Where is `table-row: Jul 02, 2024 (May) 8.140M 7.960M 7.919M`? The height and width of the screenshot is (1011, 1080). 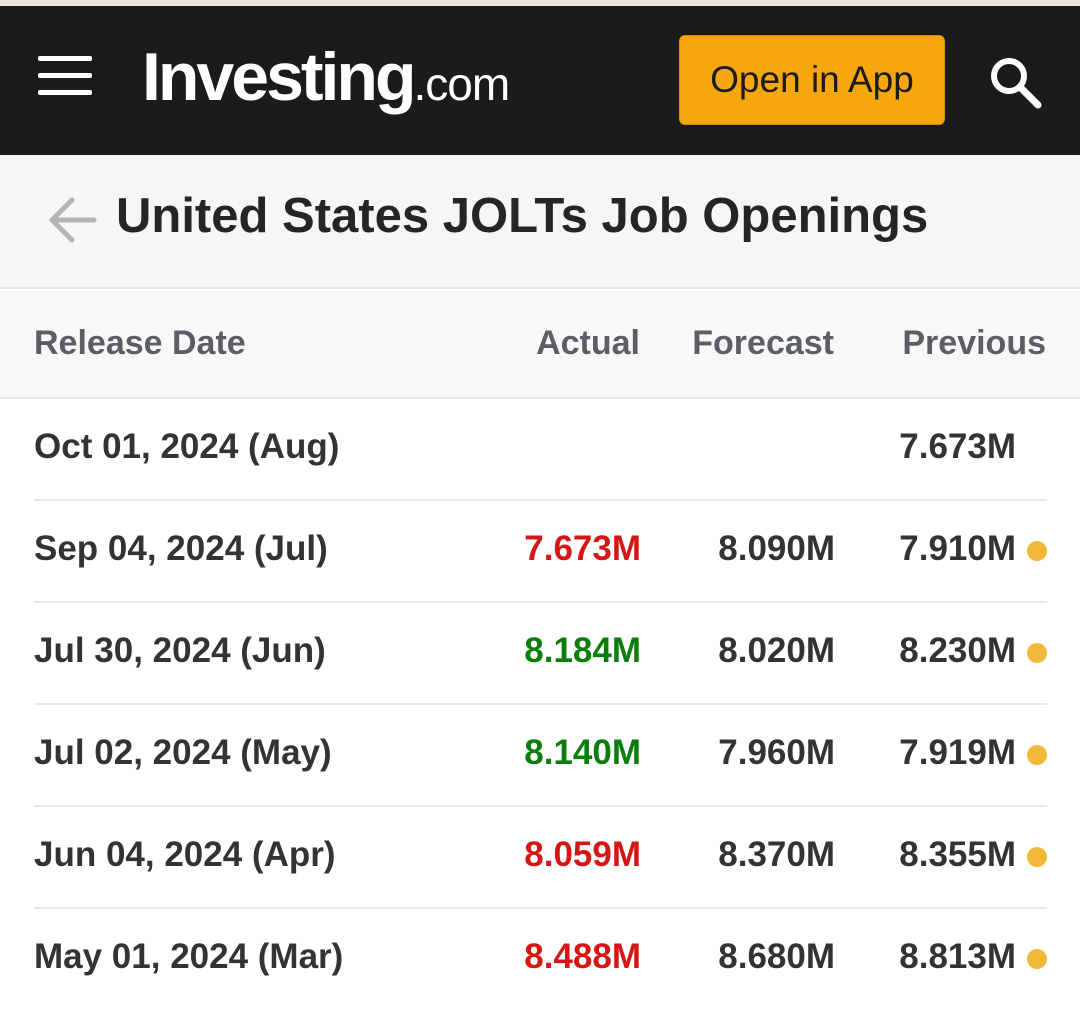 table-row: Jul 02, 2024 (May) 8.140M 7.960M 7.919M is located at coordinates (540, 756).